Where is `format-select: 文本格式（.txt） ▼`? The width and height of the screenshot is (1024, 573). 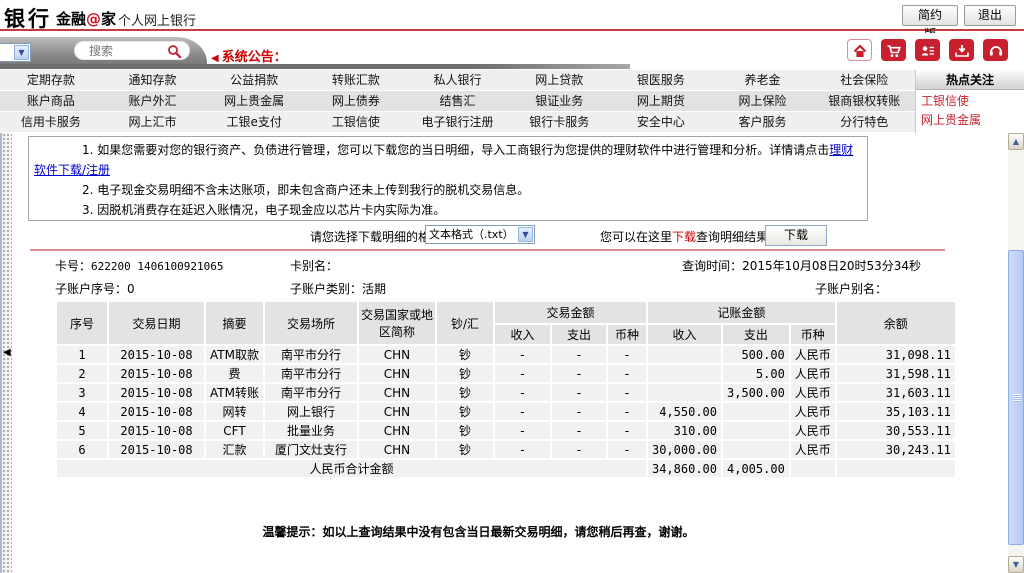 format-select: 文本格式（.txt） ▼ is located at coordinates (480, 234).